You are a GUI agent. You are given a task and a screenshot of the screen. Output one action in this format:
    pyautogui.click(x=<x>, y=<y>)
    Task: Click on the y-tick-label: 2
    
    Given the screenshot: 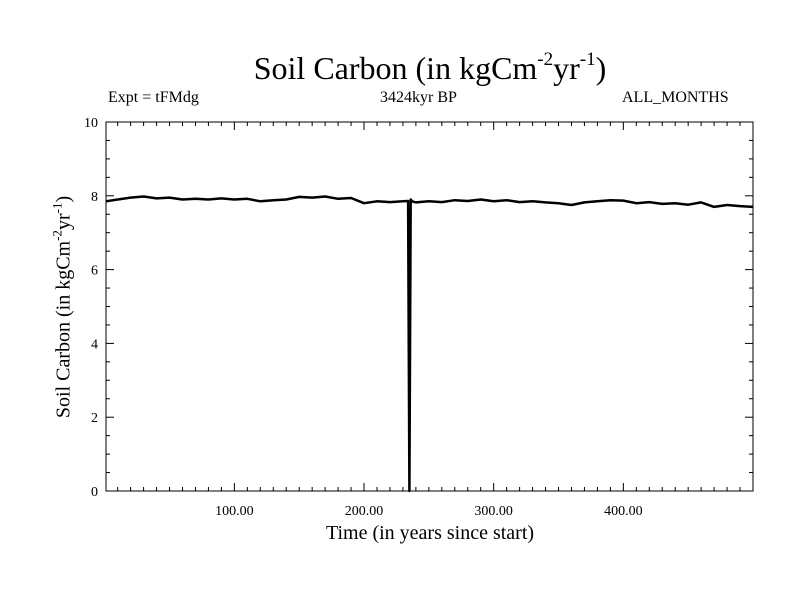 What is the action you would take?
    pyautogui.click(x=94, y=418)
    